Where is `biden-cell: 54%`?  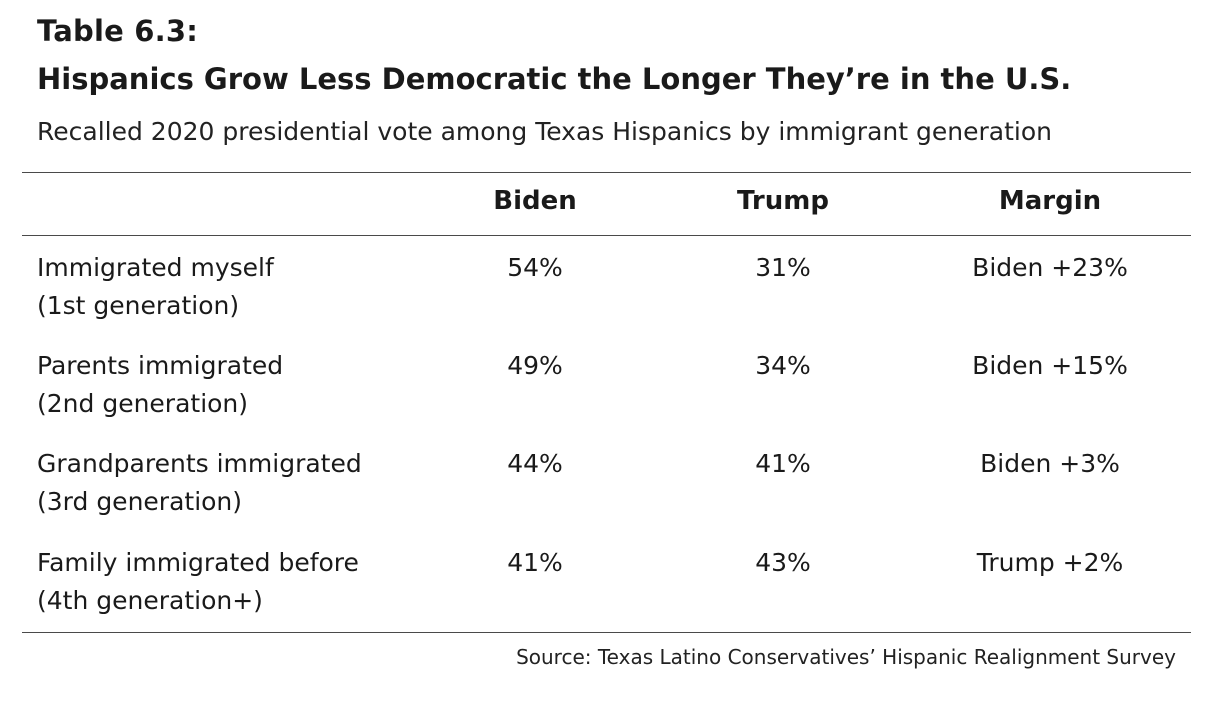 biden-cell: 54% is located at coordinates (535, 267).